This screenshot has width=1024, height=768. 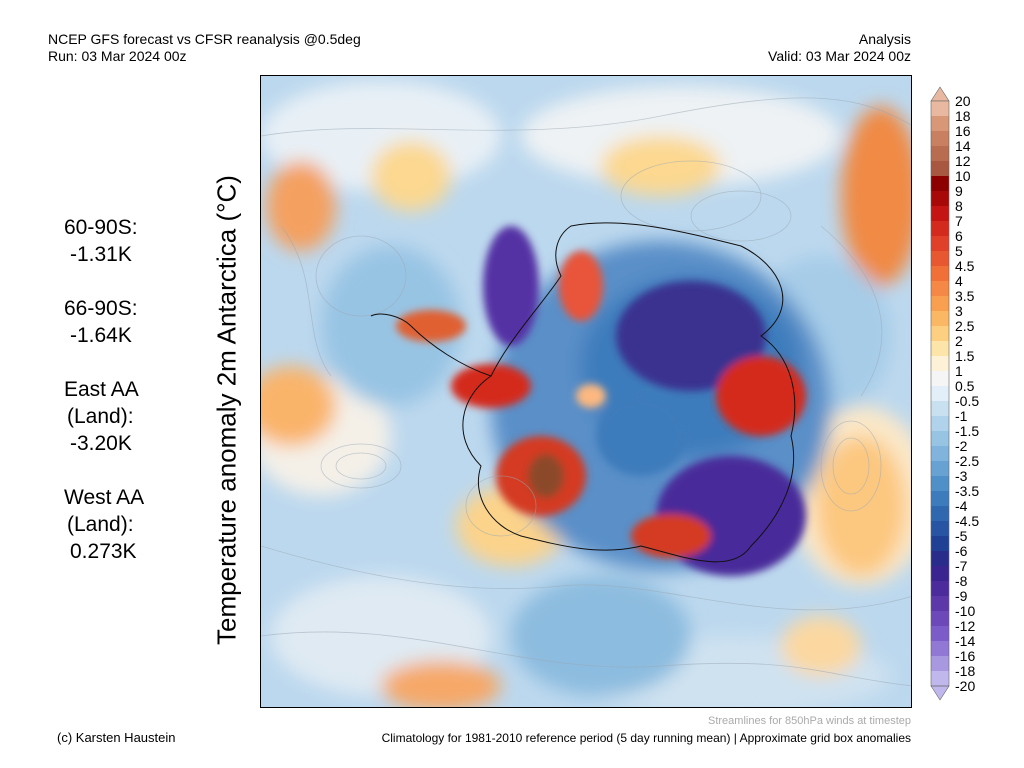 What do you see at coordinates (963, 176) in the screenshot?
I see `colorbar-label: 10` at bounding box center [963, 176].